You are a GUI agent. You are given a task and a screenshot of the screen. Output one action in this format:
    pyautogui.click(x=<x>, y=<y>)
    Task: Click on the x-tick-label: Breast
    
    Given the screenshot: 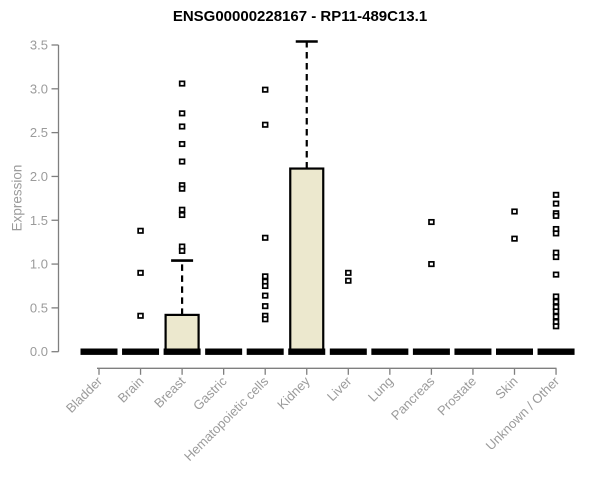 What is the action you would take?
    pyautogui.click(x=169, y=391)
    